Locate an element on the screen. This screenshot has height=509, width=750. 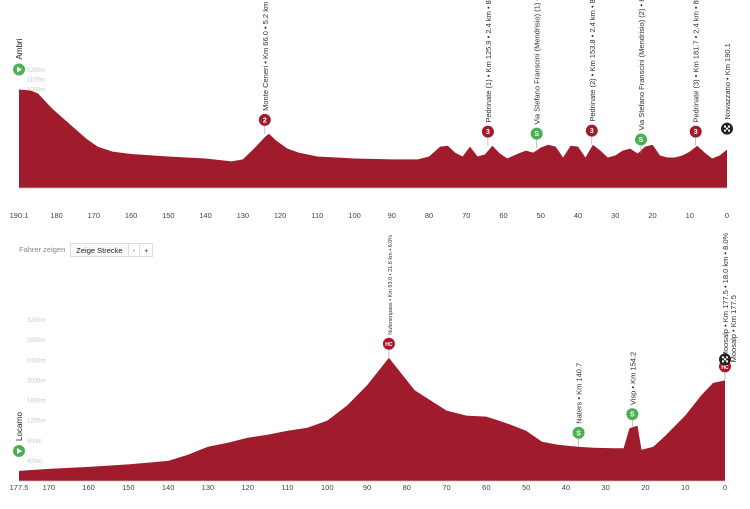
x-tick-label: 120 is located at coordinates (247, 487).